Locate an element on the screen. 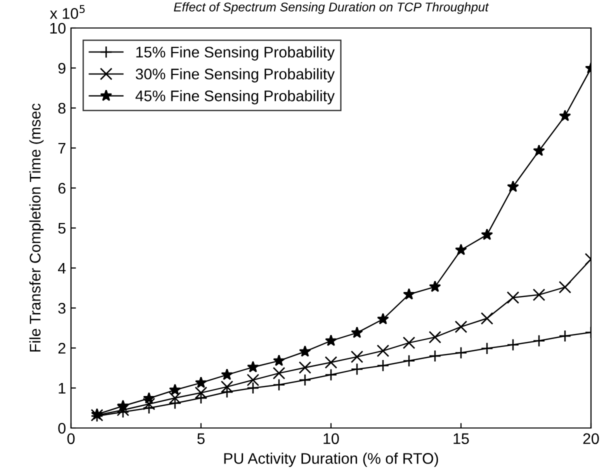 This screenshot has width=602, height=473. y-axis-title: File Transfer Completion Time (msec is located at coordinates (36, 228).